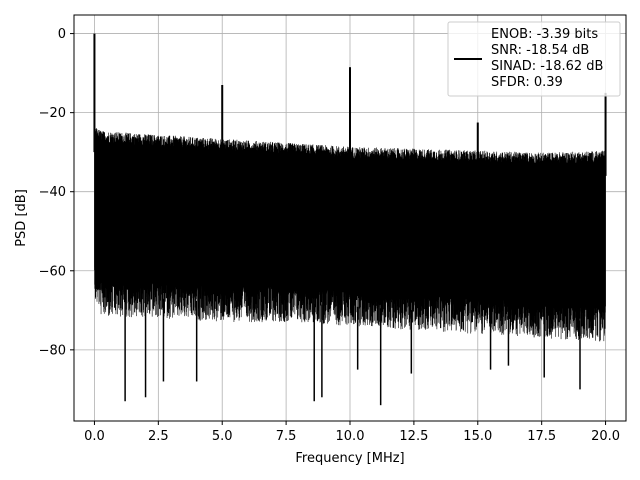 The height and width of the screenshot is (480, 640). What do you see at coordinates (158, 436) in the screenshot?
I see `x-tick-label: 2.5` at bounding box center [158, 436].